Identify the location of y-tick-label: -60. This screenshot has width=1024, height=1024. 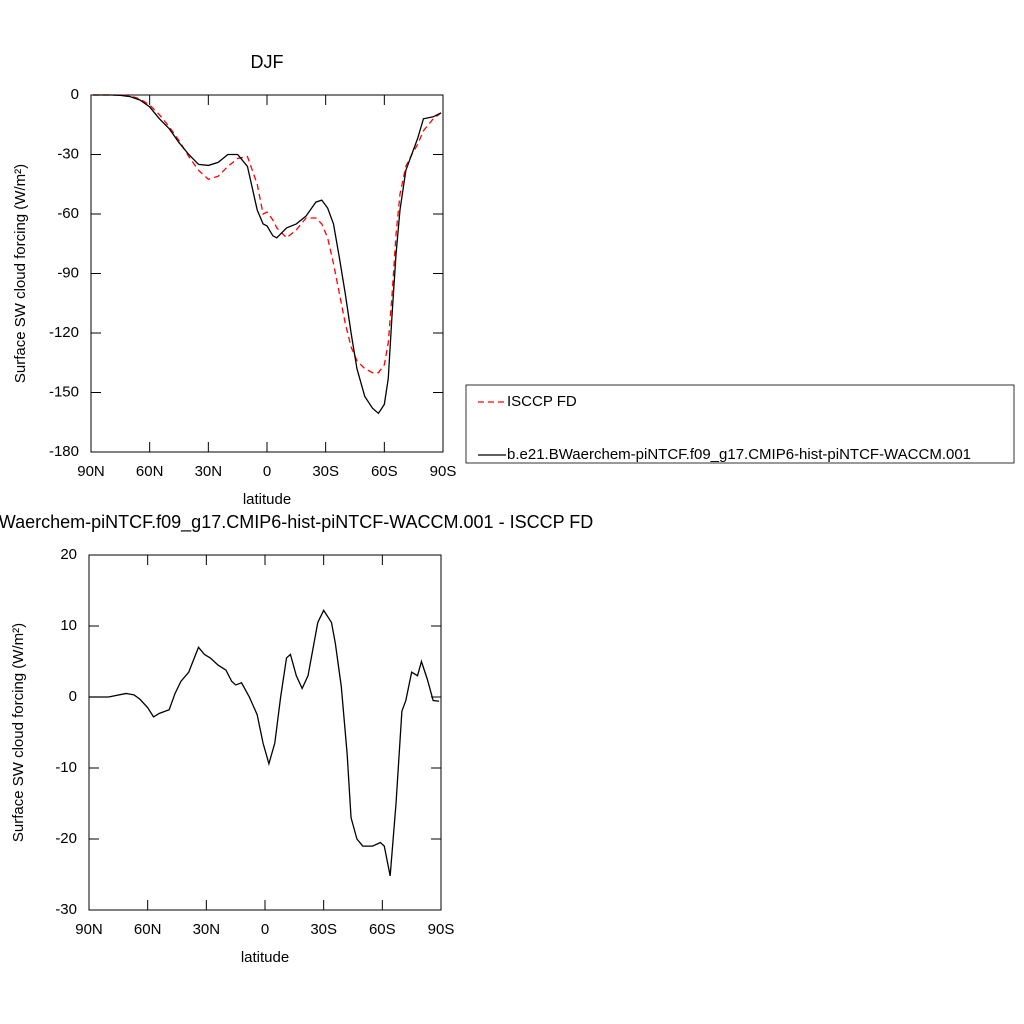
(68, 213).